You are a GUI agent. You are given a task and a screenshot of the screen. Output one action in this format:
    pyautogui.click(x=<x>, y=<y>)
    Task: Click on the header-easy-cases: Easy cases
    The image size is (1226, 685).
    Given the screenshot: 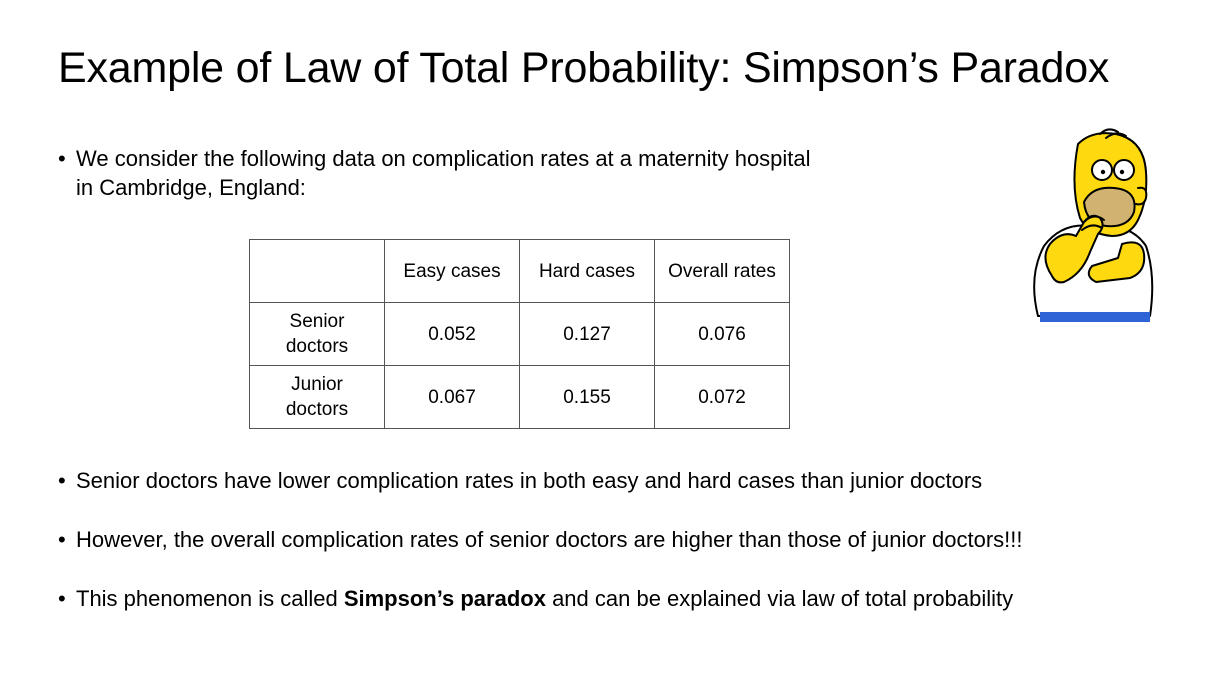 What is the action you would take?
    pyautogui.click(x=452, y=271)
    